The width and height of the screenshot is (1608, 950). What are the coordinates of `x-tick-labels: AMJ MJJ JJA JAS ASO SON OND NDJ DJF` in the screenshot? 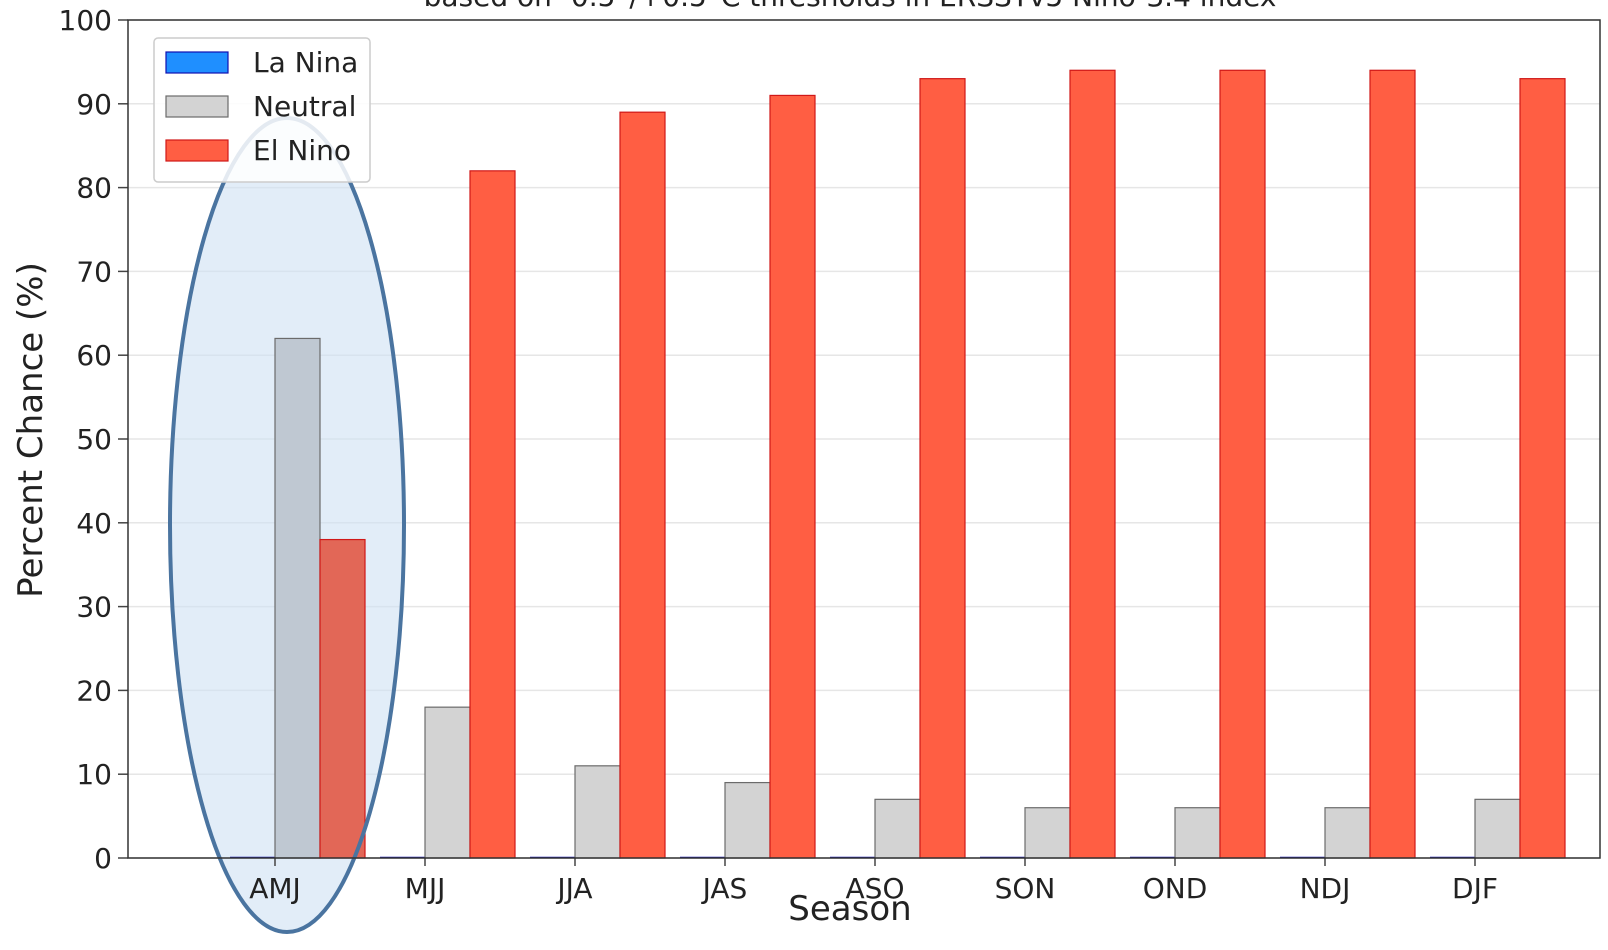 It's located at (873, 888).